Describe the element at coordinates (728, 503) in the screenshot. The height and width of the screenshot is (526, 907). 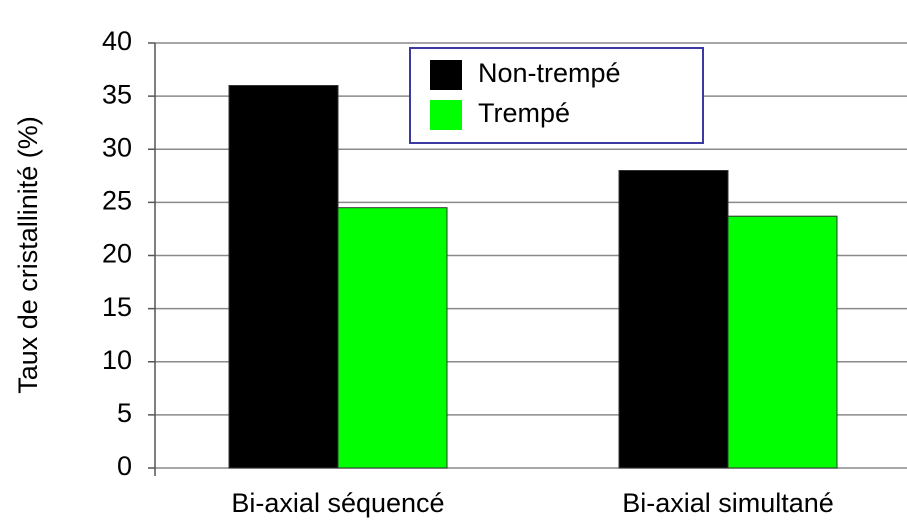
I see `x-tick-label: Bi-axial simultané` at that location.